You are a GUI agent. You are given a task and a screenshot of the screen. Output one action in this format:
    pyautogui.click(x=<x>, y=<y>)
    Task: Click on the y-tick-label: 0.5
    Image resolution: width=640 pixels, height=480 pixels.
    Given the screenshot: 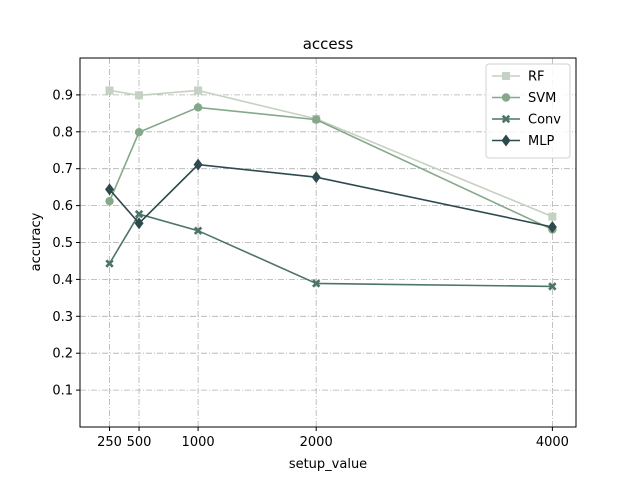 What is the action you would take?
    pyautogui.click(x=62, y=243)
    